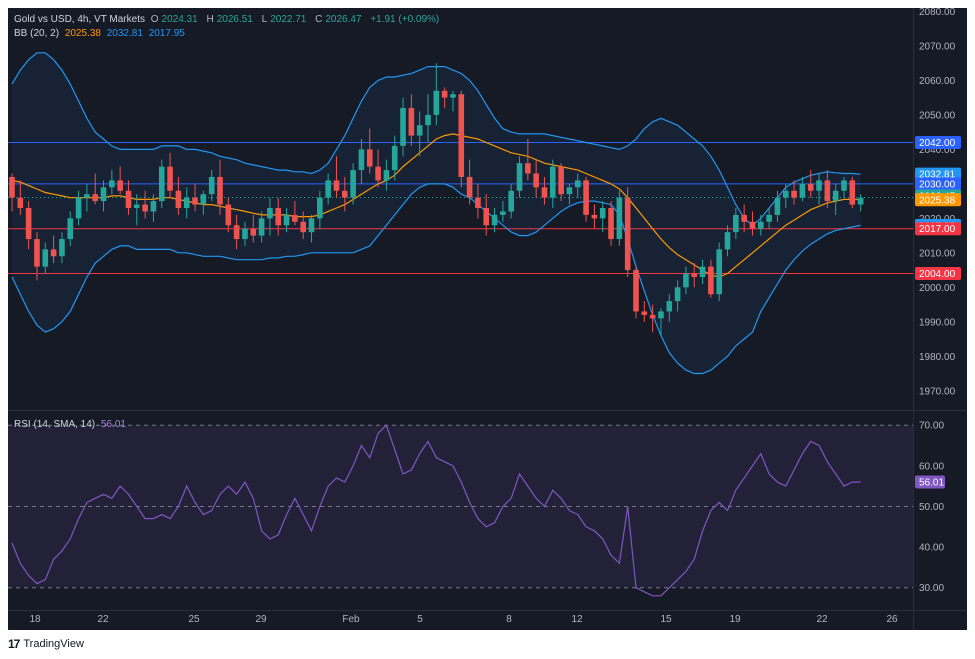 This screenshot has height=659, width=975. What do you see at coordinates (101, 34) in the screenshot?
I see `bb-legend: BB (20, 2) 2025.38 2032.81 2017.95` at bounding box center [101, 34].